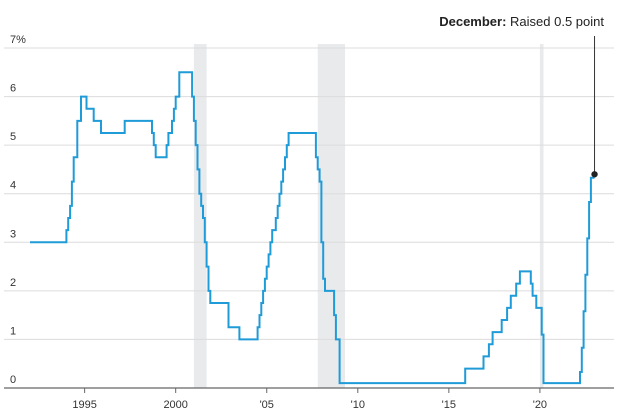 Image resolution: width=624 pixels, height=418 pixels. I want to click on x-tick-label-2010: '10, so click(358, 405).